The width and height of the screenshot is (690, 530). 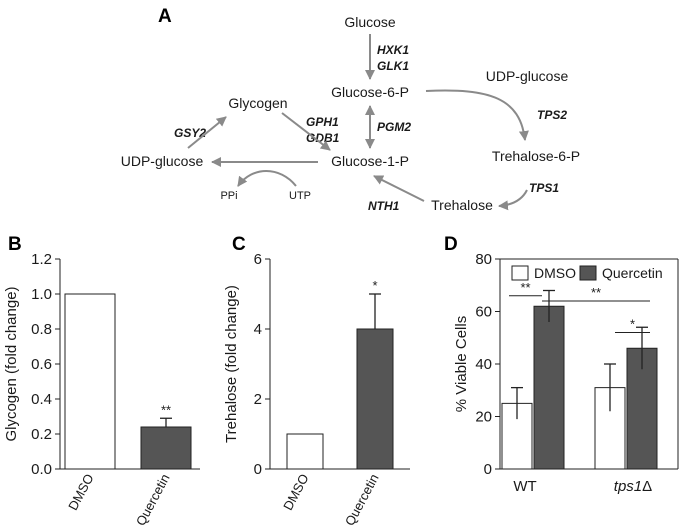 I want to click on panel-label-d: D, so click(x=451, y=244).